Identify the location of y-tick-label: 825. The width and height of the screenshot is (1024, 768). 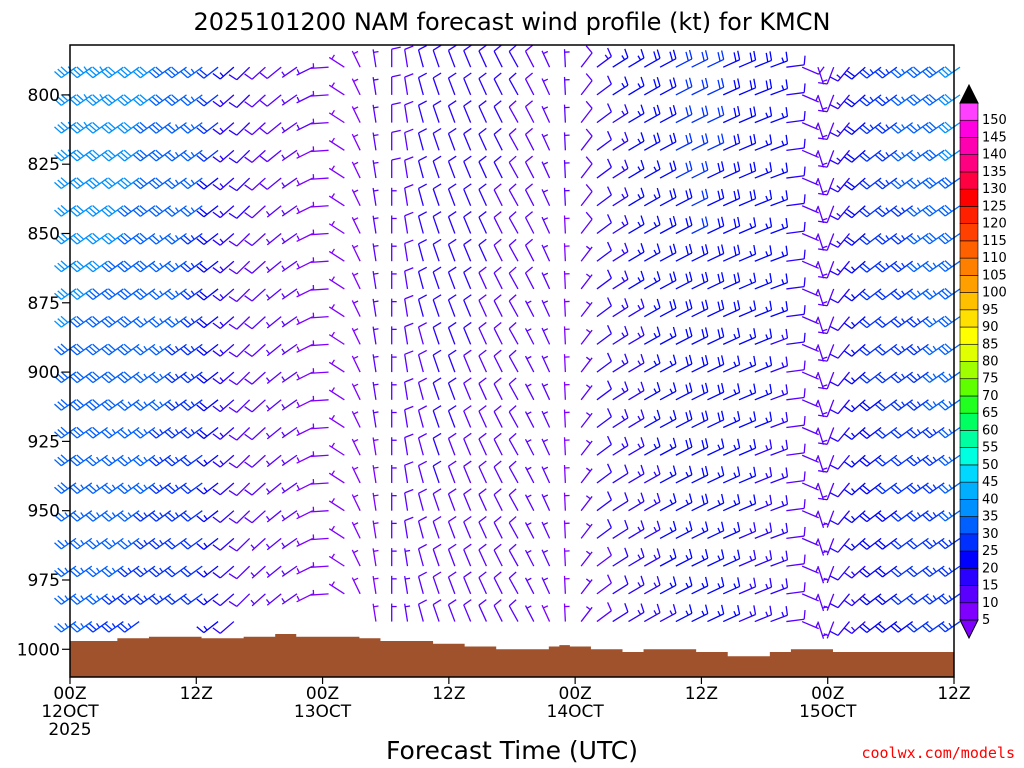
(44, 165).